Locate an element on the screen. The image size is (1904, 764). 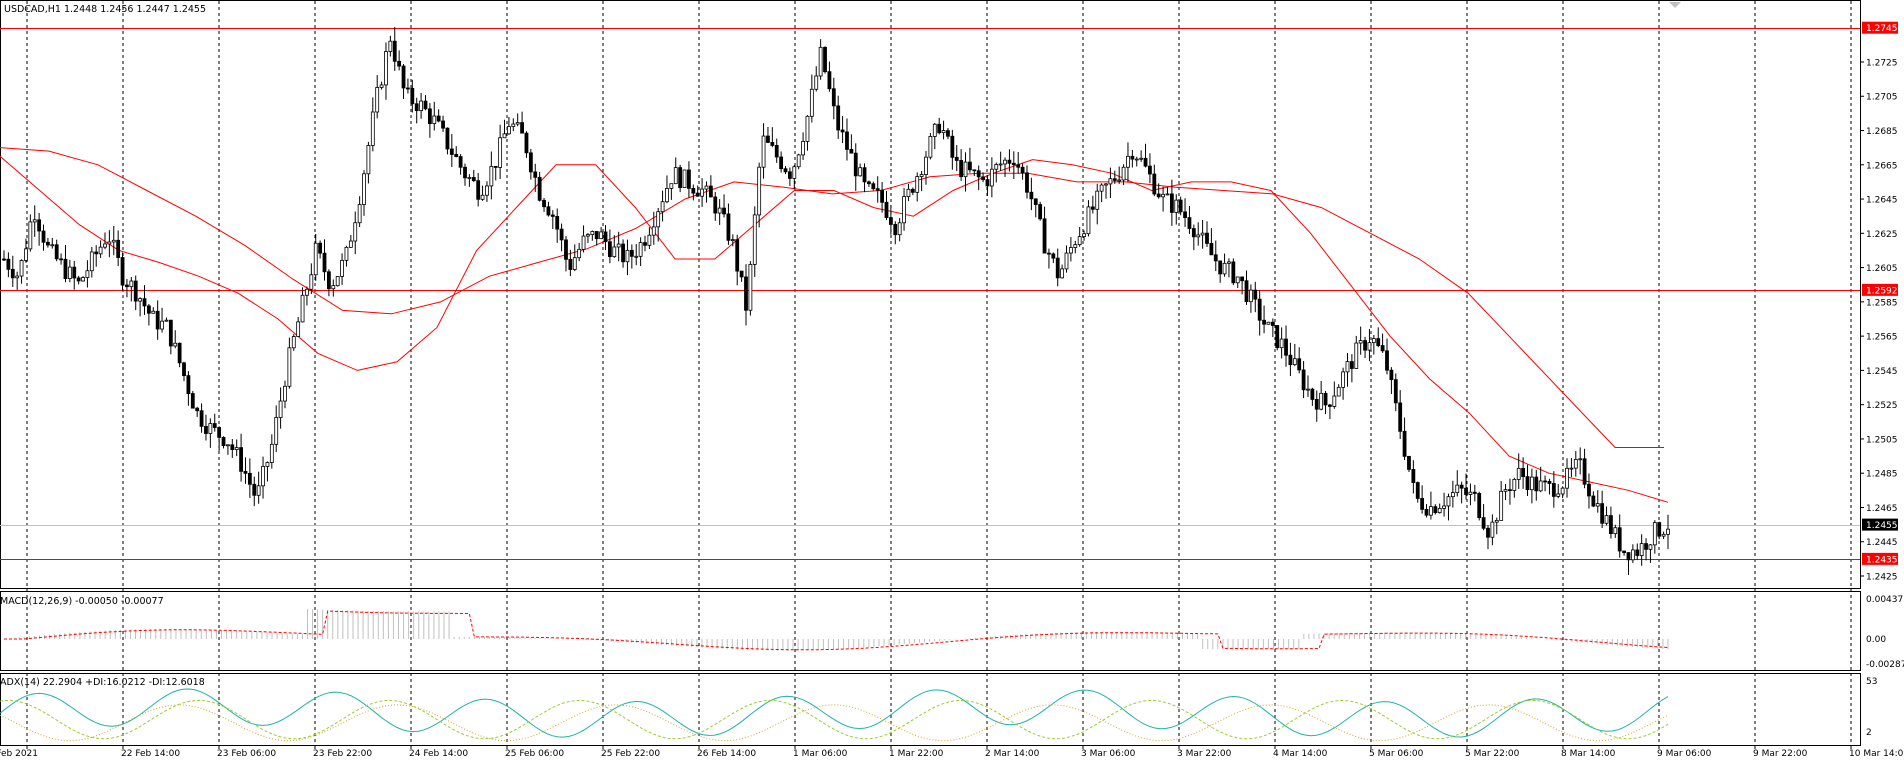
price-tick-label: 1.2545 is located at coordinates (1882, 372).